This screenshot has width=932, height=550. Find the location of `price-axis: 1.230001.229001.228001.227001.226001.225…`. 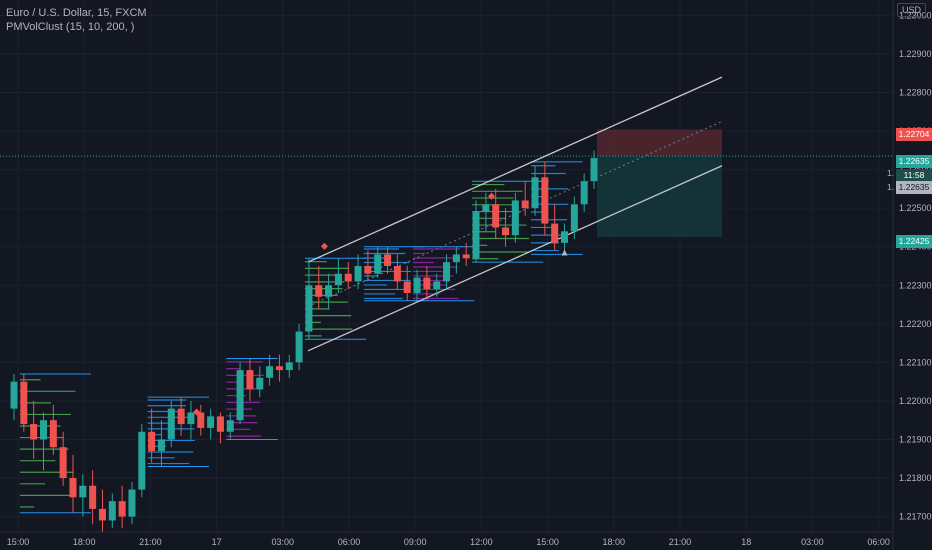

price-axis: 1.230001.229001.228001.227001.226001.225… is located at coordinates (912, 275).